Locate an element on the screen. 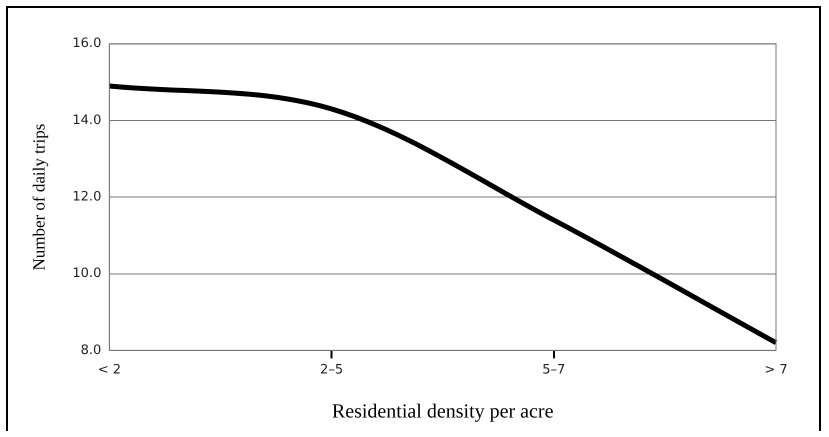 The width and height of the screenshot is (829, 437). y-axis-title: Number of daily trips is located at coordinates (39, 197).